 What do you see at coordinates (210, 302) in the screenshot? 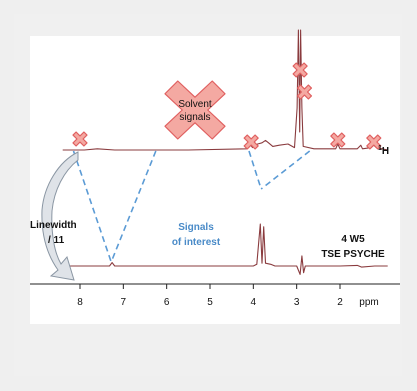
I see `x-tick-label: 5` at bounding box center [210, 302].